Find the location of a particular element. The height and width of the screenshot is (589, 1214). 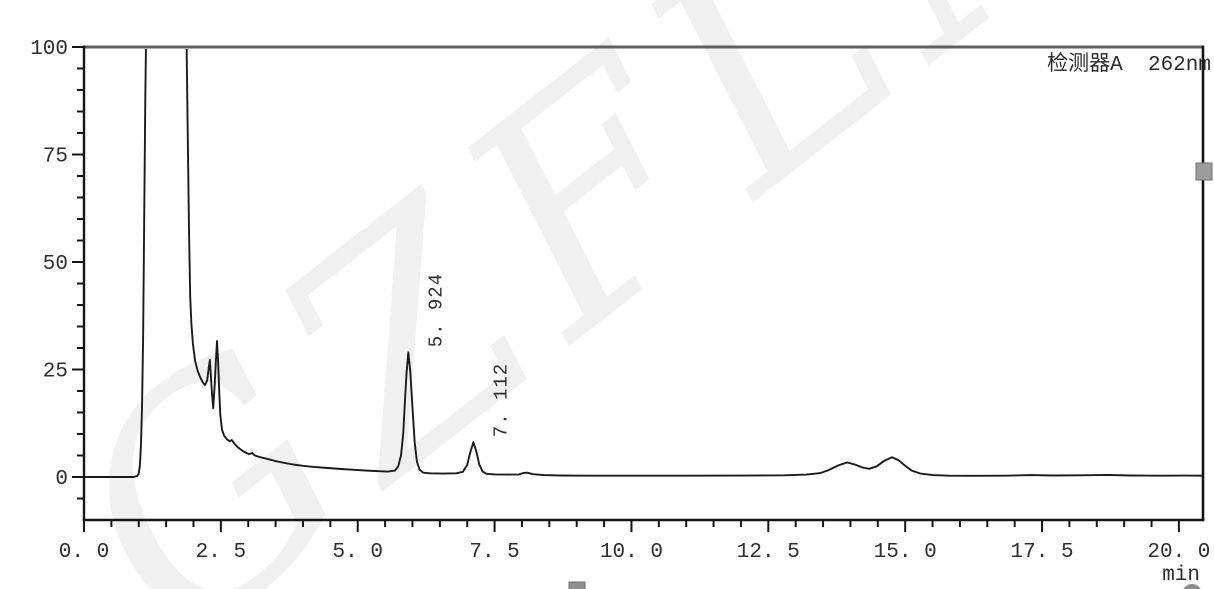

x-tick-label: 17. 5 is located at coordinates (1042, 552).